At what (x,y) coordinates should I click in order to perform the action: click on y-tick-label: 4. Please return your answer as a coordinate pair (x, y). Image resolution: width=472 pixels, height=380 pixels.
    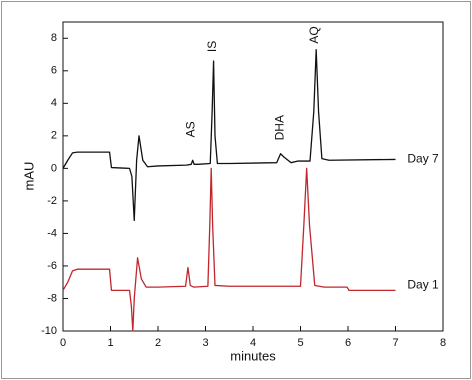
    Looking at the image, I should click on (54, 103).